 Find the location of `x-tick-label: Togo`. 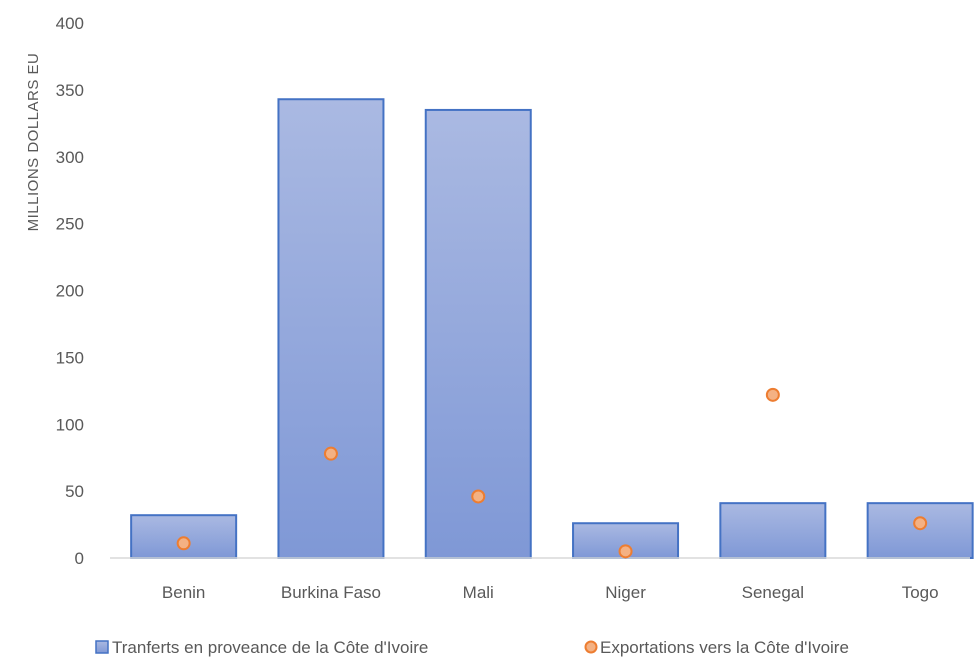

x-tick-label: Togo is located at coordinates (920, 592).